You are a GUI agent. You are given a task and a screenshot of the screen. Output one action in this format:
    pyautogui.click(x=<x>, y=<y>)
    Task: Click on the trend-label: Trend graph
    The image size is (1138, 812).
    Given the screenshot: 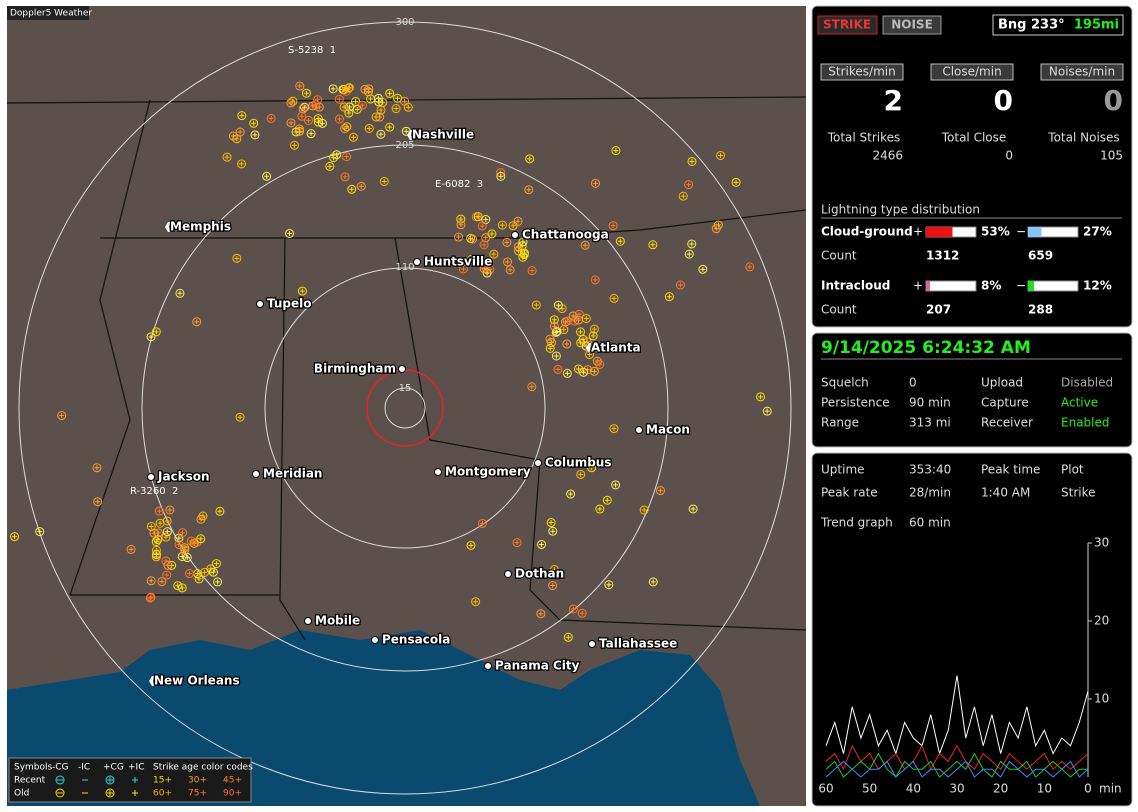 What is the action you would take?
    pyautogui.click(x=856, y=523)
    